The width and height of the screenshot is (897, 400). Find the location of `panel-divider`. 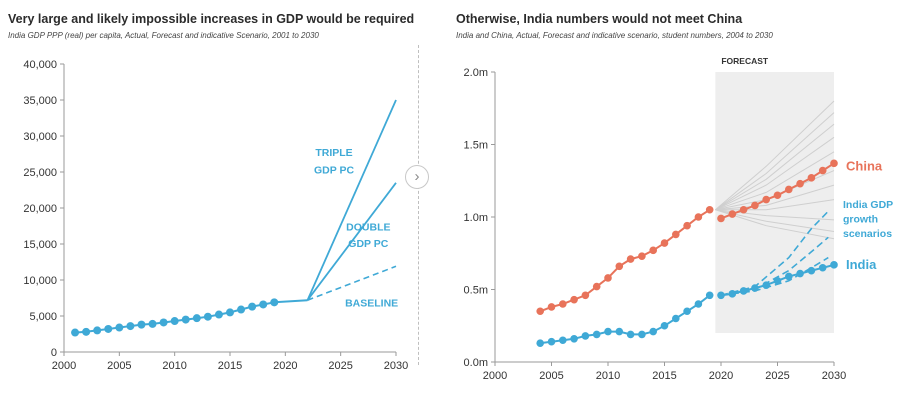

panel-divider is located at coordinates (418, 205).